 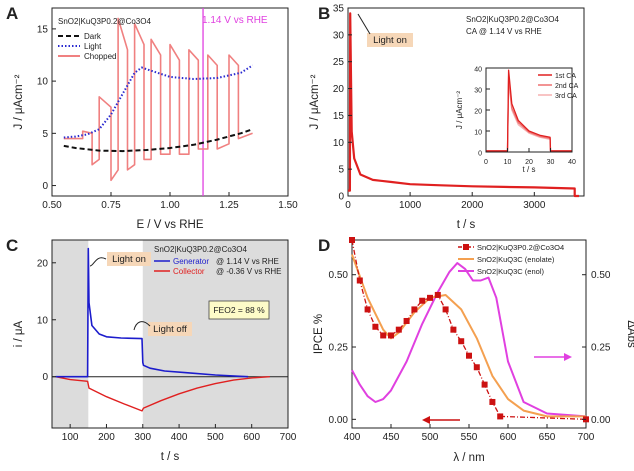 What do you see at coordinates (45, 134) in the screenshot?
I see `a-ytick-label-1: 5` at bounding box center [45, 134].